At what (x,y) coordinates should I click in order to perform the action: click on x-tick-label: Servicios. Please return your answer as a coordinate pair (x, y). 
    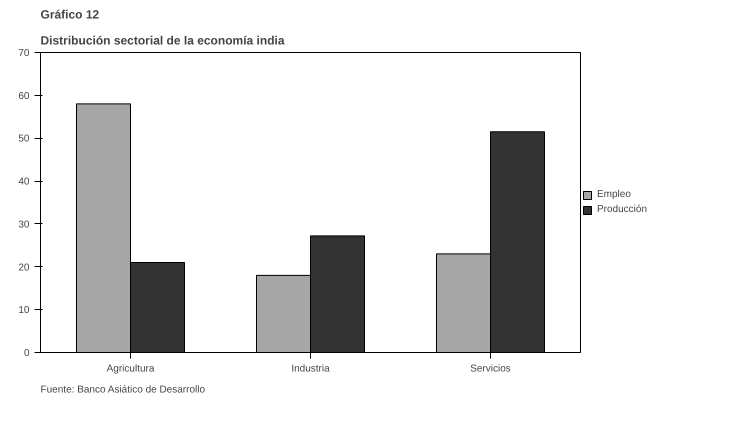
    Looking at the image, I should click on (490, 369).